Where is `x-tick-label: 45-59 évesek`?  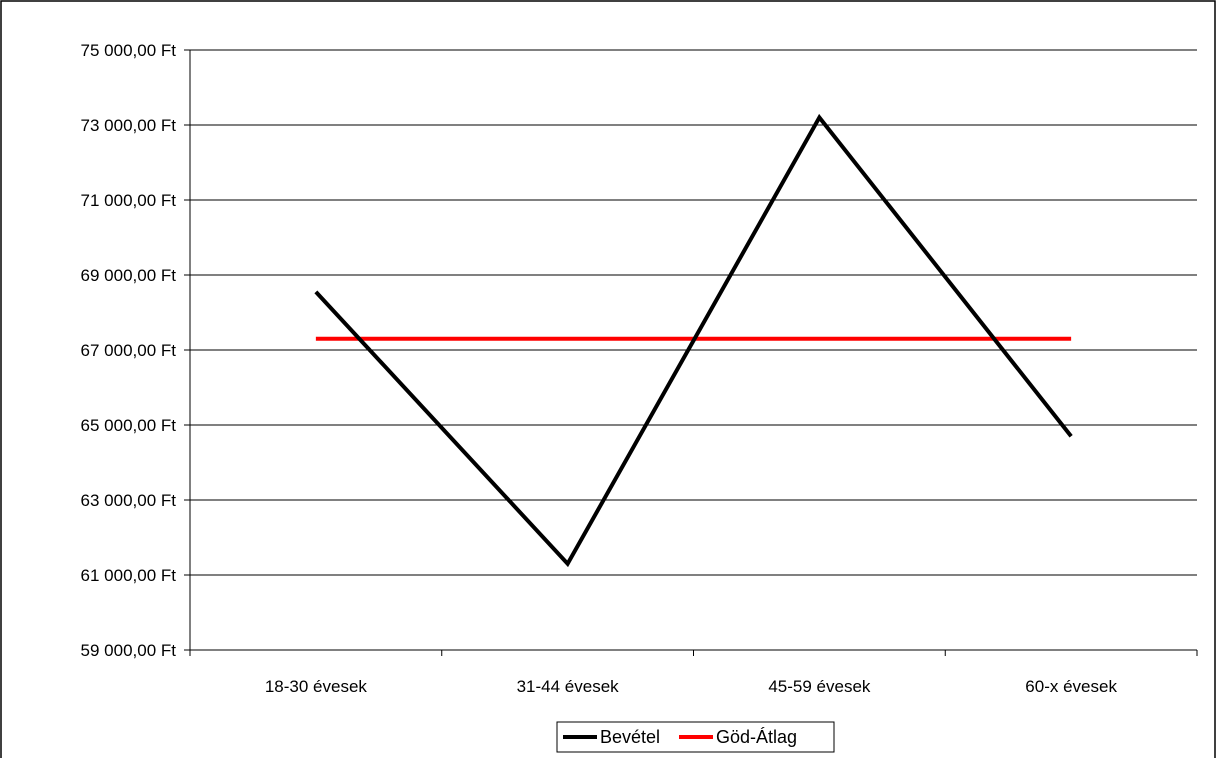 x-tick-label: 45-59 évesek is located at coordinates (819, 686).